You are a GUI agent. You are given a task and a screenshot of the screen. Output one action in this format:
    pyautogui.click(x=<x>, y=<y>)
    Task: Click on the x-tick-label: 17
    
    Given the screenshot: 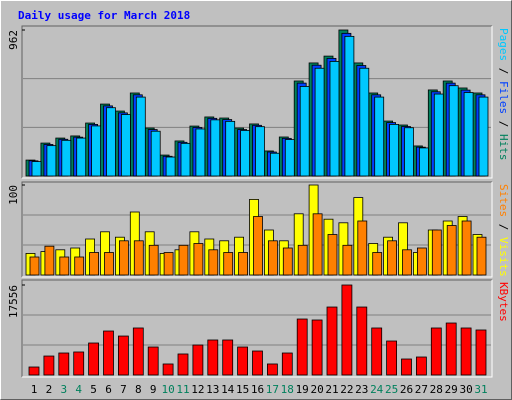 What is the action you would take?
    pyautogui.click(x=272, y=389)
    